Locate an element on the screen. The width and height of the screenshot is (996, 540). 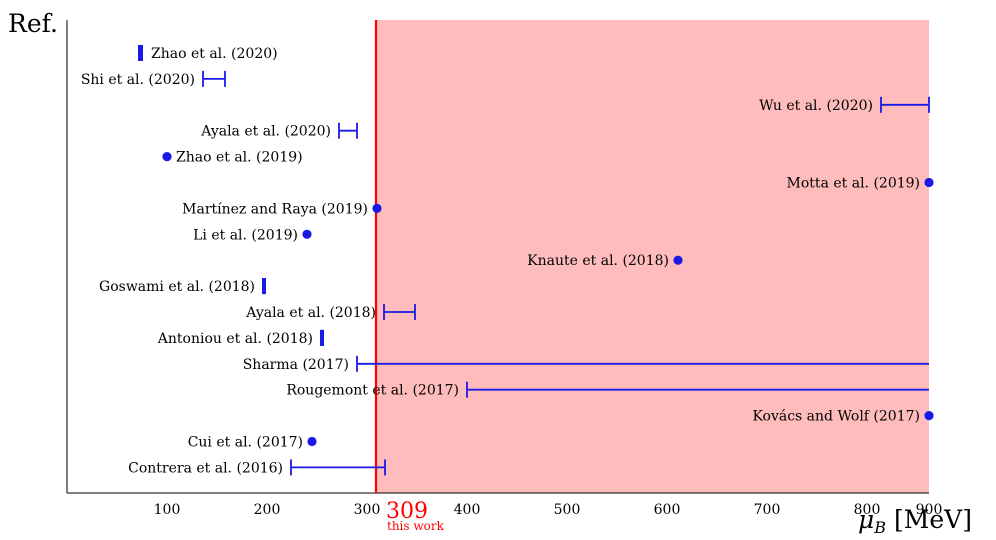
entry-label: Contrera et al. (2016) is located at coordinates (205, 468).